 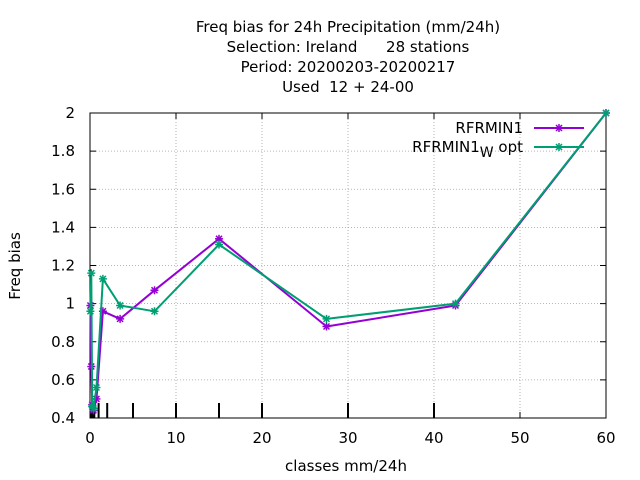 What do you see at coordinates (70, 113) in the screenshot?
I see `y-tick-label: 2` at bounding box center [70, 113].